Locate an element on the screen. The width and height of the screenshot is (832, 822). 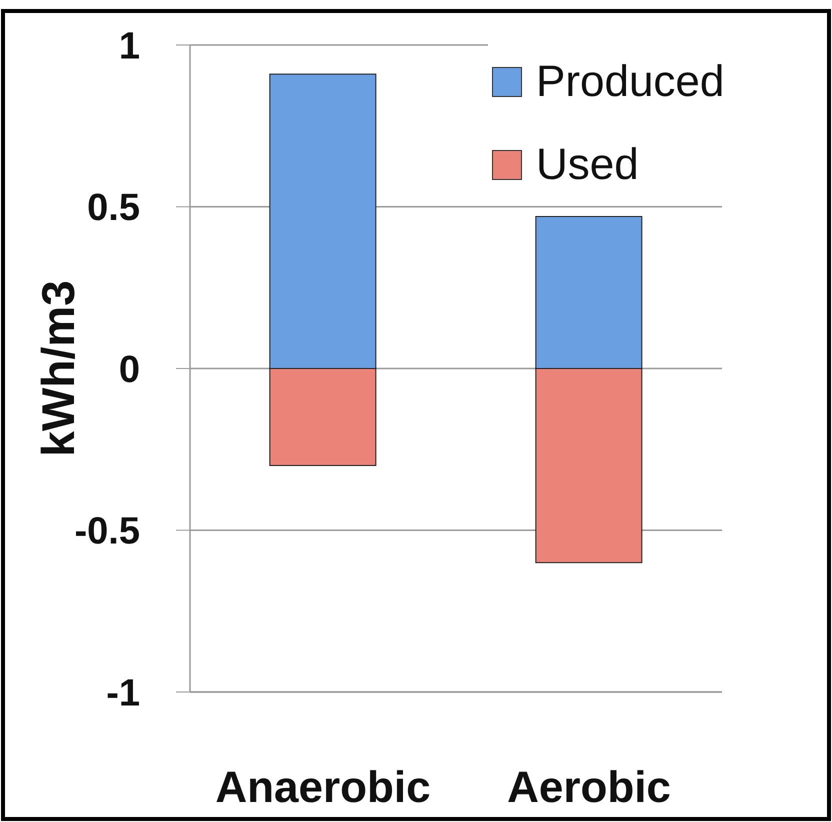
y-tick-label: -1 is located at coordinates (123, 693).